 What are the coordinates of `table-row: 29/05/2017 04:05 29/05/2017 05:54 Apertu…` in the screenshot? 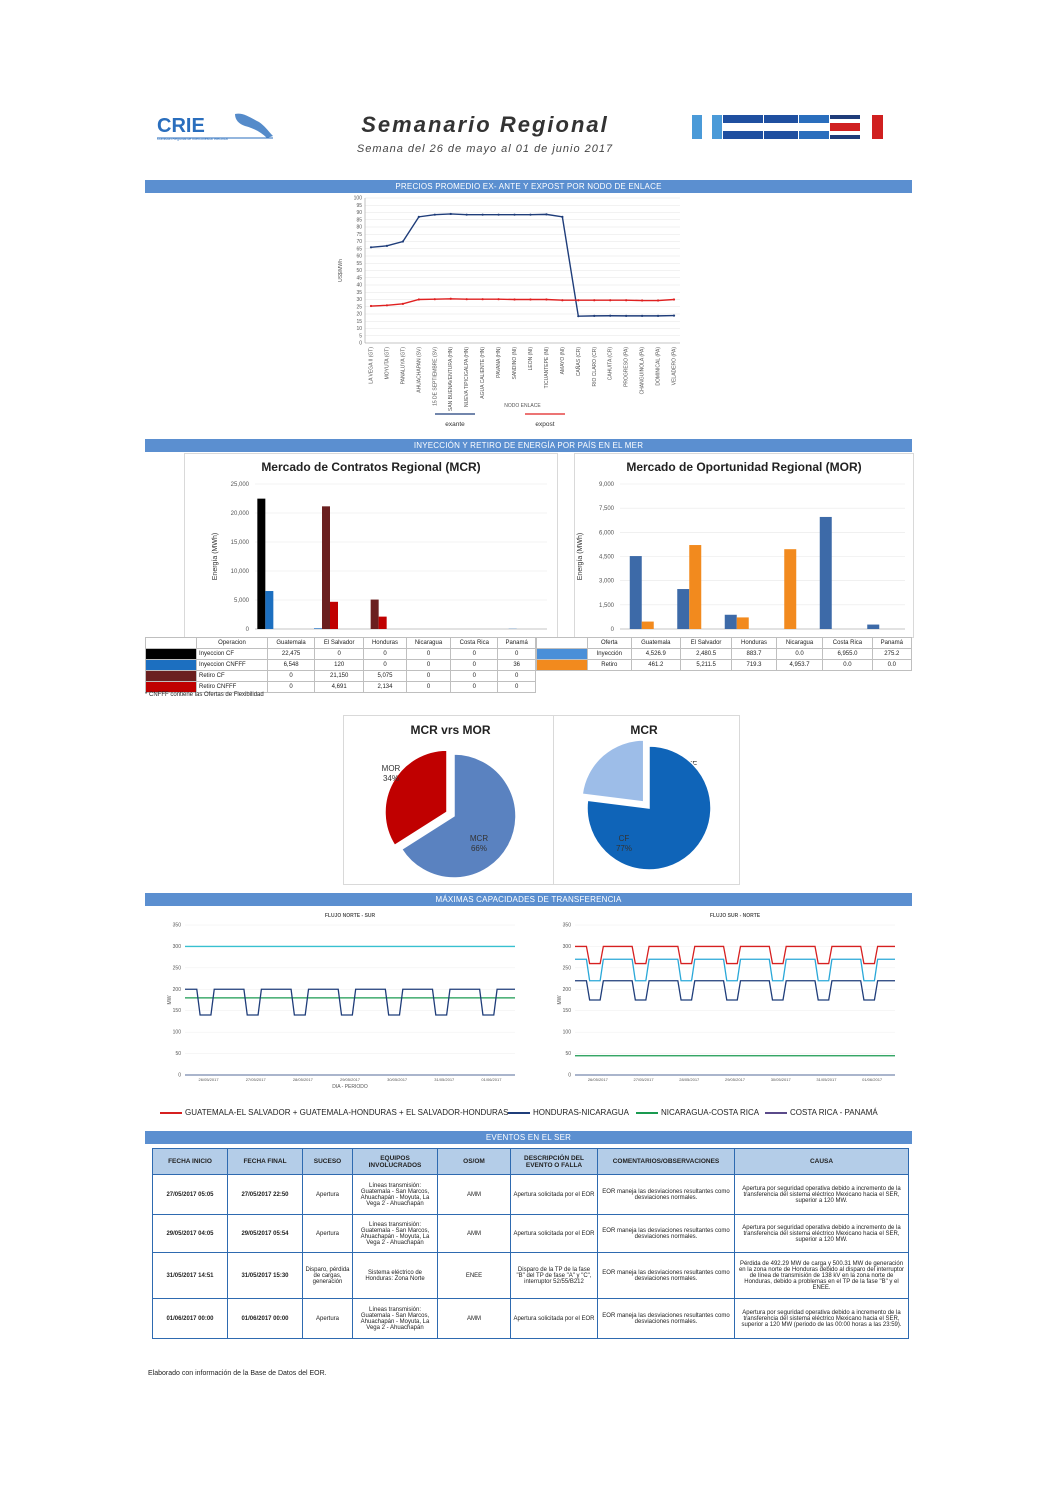 It's located at (530, 1233).